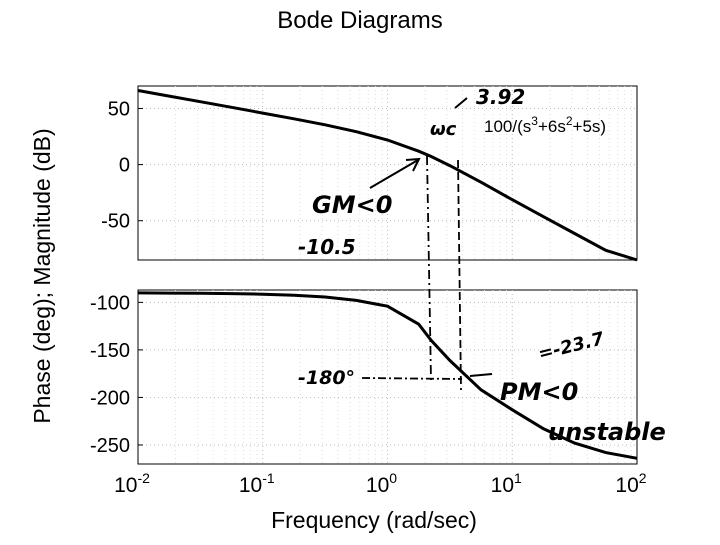 The width and height of the screenshot is (720, 545). Describe the element at coordinates (506, 483) in the screenshot. I see `x-tick-label: 10¹` at that location.